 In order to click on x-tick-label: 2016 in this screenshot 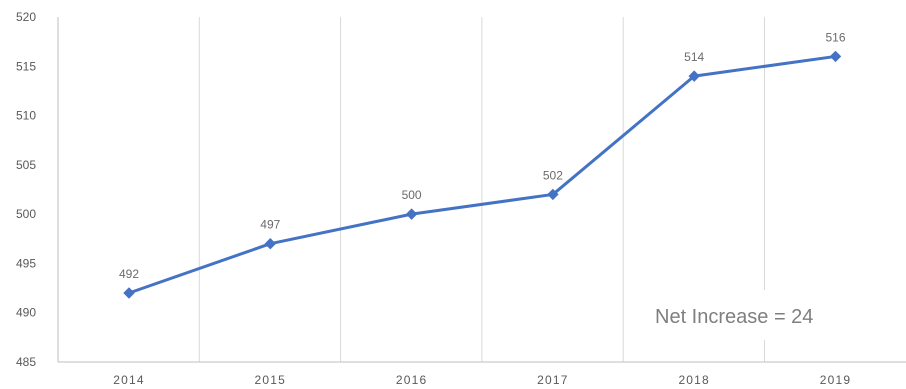, I will do `click(412, 380)`.